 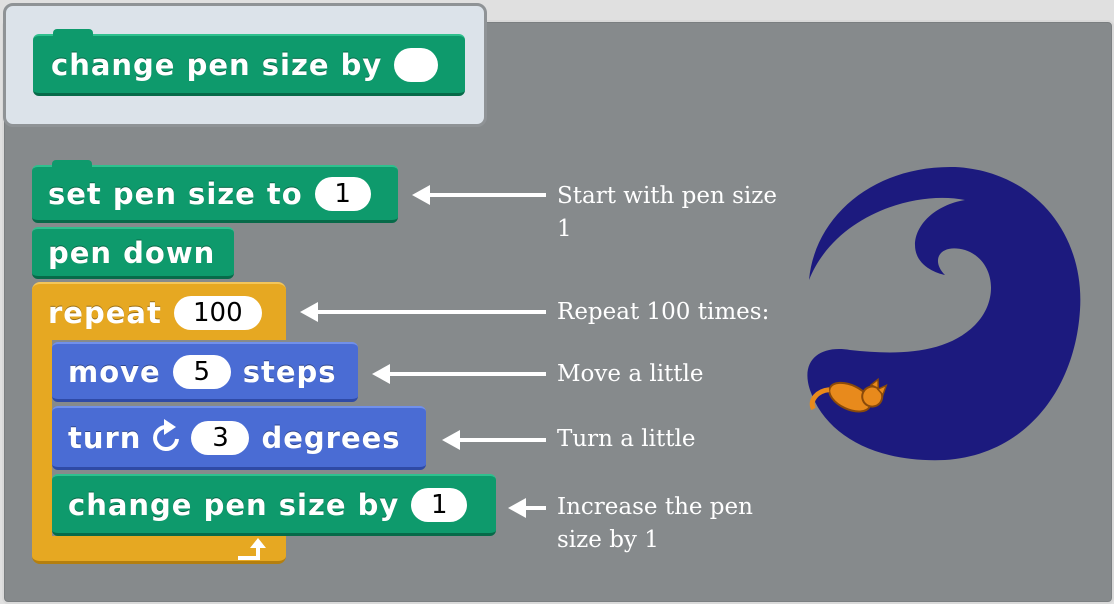 I want to click on block-label: move, so click(x=114, y=371).